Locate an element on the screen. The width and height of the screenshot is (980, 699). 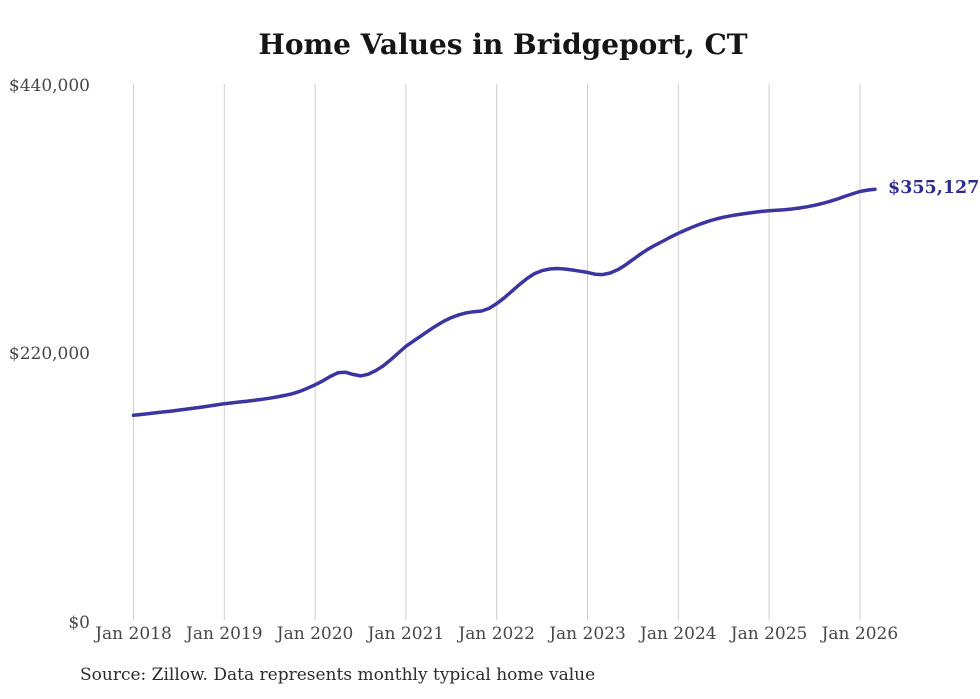
x-axis-tick-label: Jan 2023 is located at coordinates (587, 634).